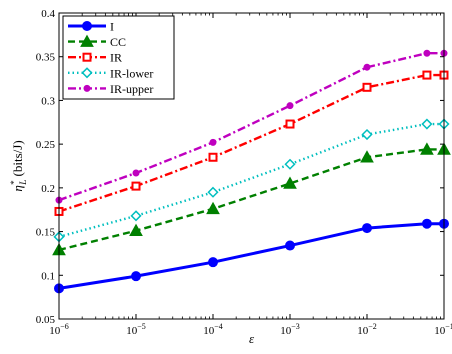 This screenshot has height=354, width=452. What do you see at coordinates (131, 73) in the screenshot?
I see `legend-label: IR-lower` at bounding box center [131, 73].